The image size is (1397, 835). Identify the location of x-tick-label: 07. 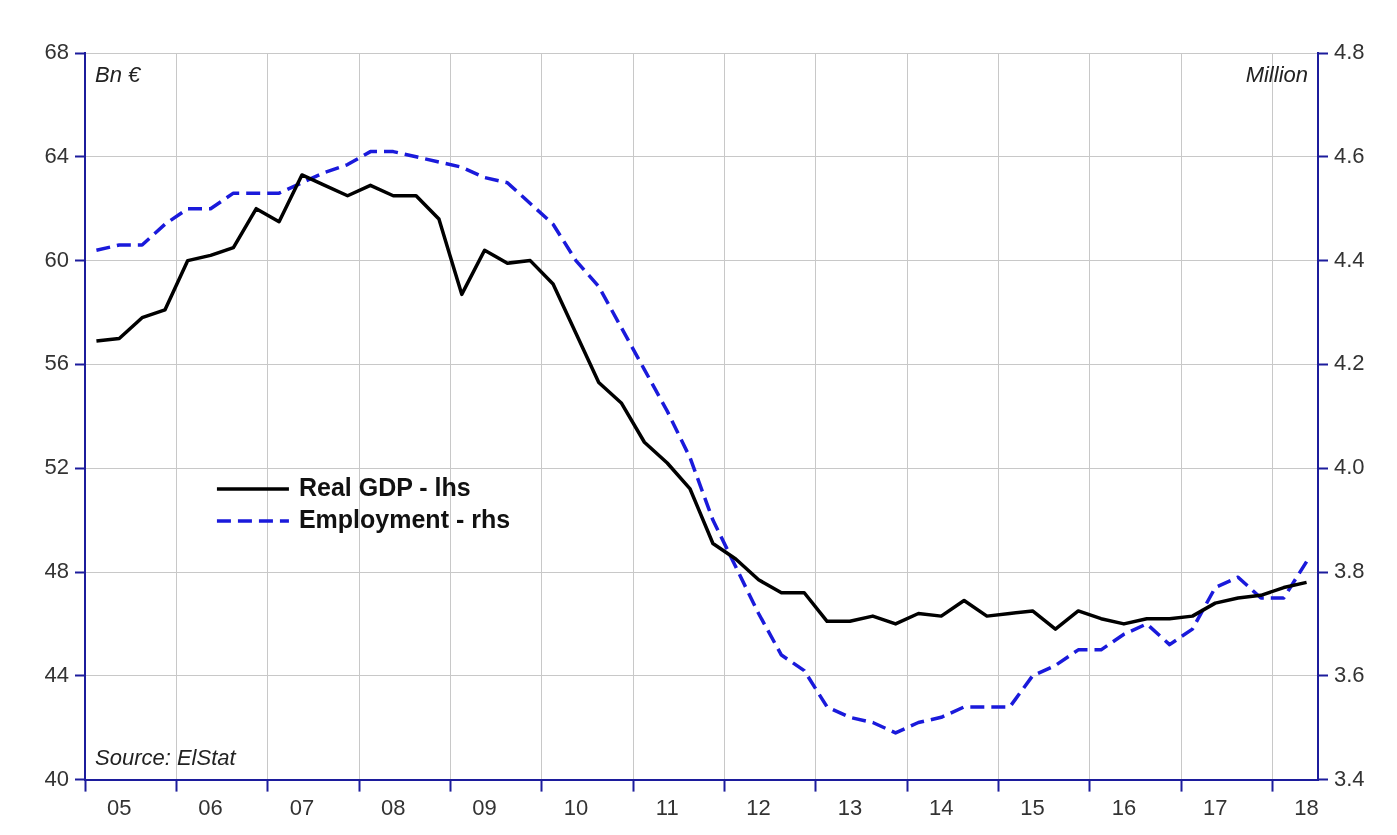
(302, 807).